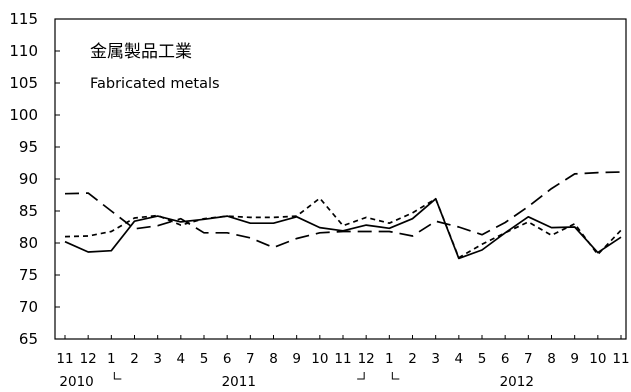  What do you see at coordinates (361, 376) in the screenshot?
I see `year-bracket-end` at bounding box center [361, 376].